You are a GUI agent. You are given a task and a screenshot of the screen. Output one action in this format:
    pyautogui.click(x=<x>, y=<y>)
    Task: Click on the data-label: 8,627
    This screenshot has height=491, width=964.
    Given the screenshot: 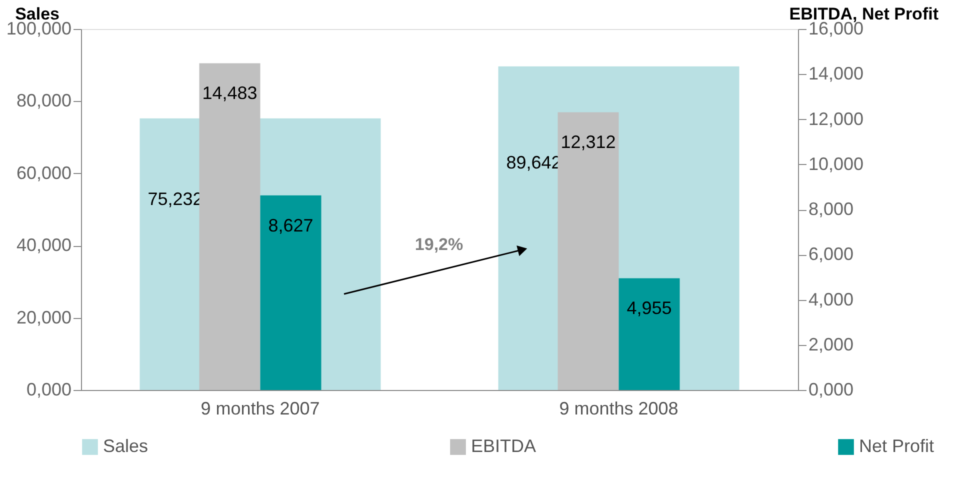 What is the action you would take?
    pyautogui.click(x=291, y=225)
    